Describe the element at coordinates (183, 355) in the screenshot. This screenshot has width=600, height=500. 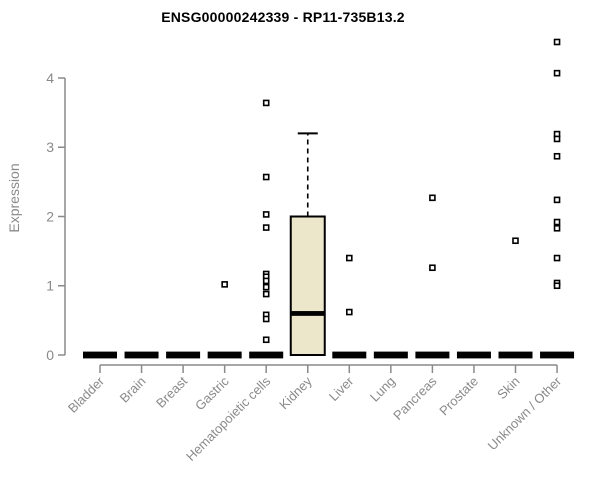
I see `flat-box-breast` at that location.